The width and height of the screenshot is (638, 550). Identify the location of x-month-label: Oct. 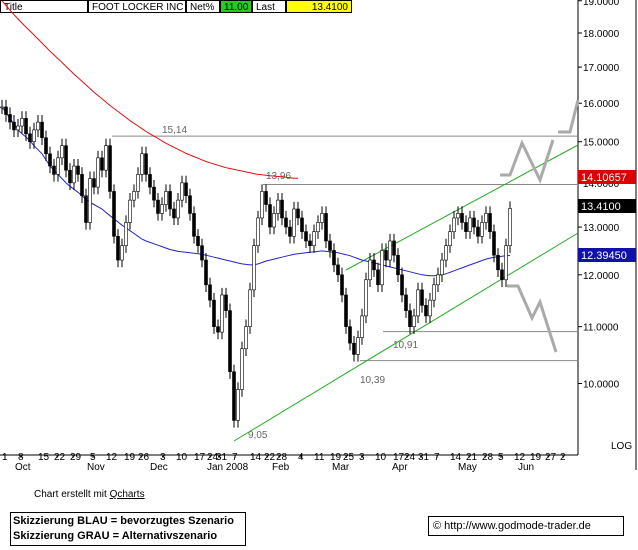
(23, 467).